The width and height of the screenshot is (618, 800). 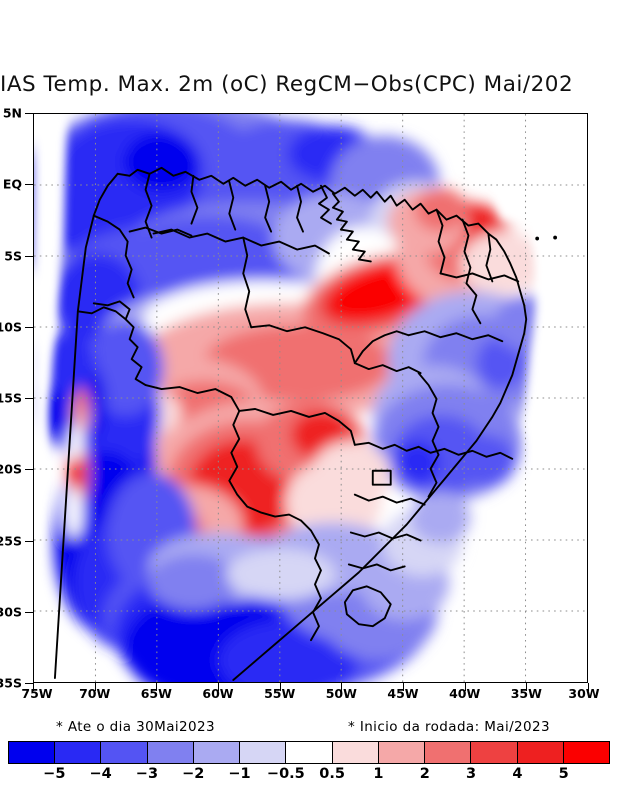 I want to click on x-axis-label: 50W, so click(x=341, y=693).